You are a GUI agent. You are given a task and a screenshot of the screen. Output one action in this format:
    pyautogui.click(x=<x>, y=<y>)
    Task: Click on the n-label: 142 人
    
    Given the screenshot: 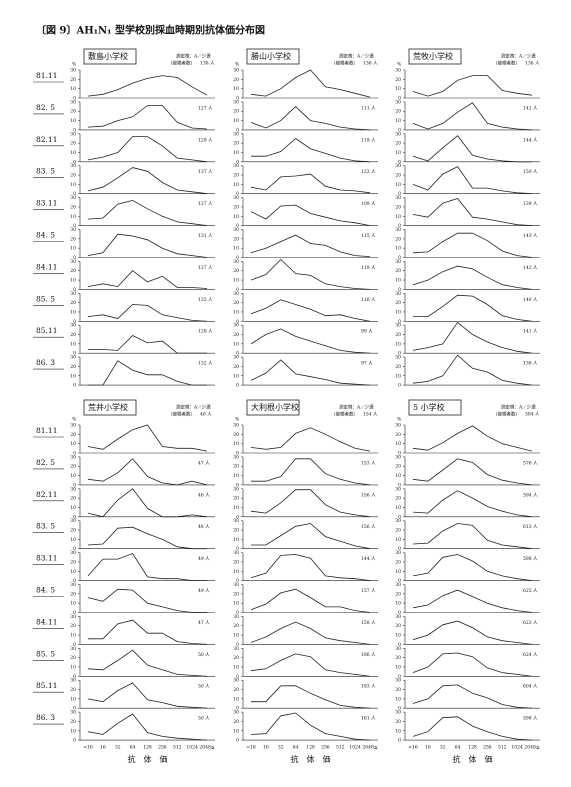 What is the action you would take?
    pyautogui.click(x=530, y=268)
    